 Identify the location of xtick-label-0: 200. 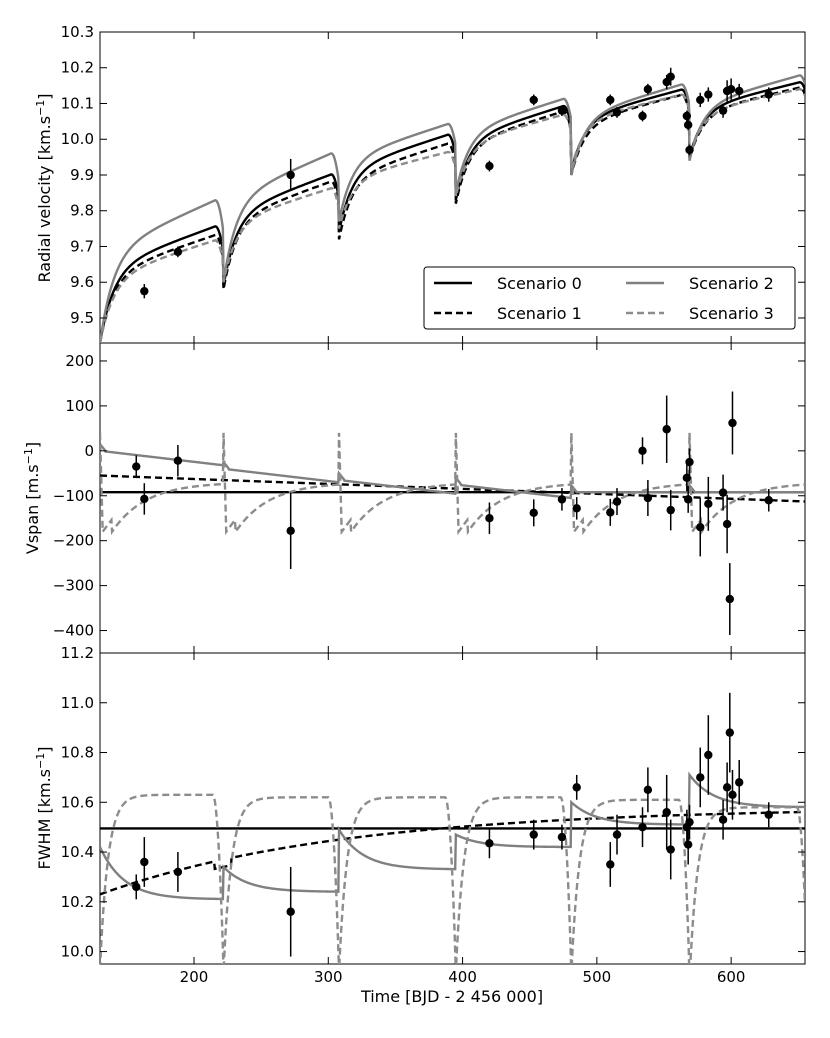
(194, 977).